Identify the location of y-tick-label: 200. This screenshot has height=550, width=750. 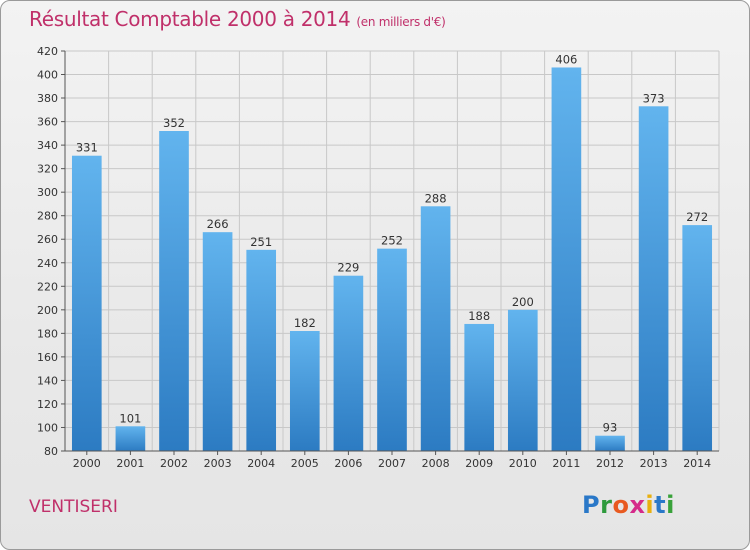
(47, 310).